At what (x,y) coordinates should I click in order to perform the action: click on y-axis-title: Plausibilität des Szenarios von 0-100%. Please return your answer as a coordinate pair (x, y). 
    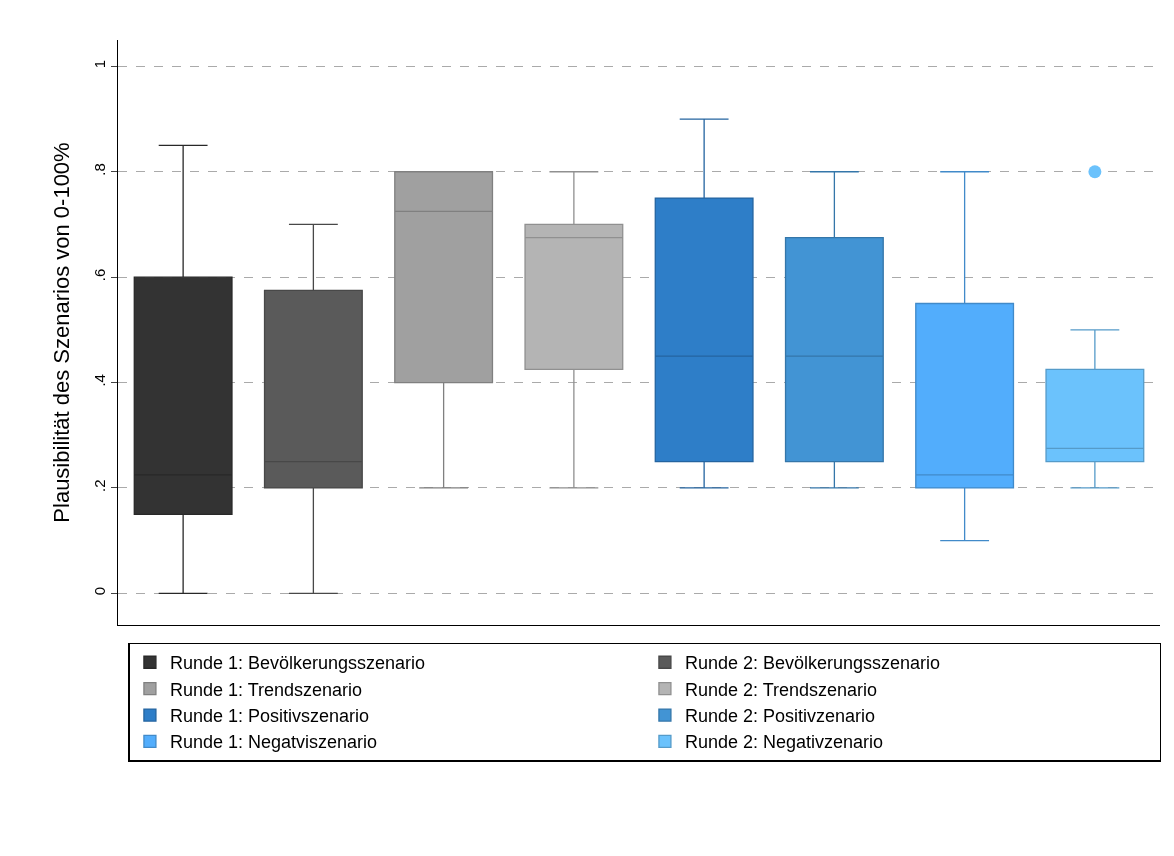
    Looking at the image, I should click on (61, 332).